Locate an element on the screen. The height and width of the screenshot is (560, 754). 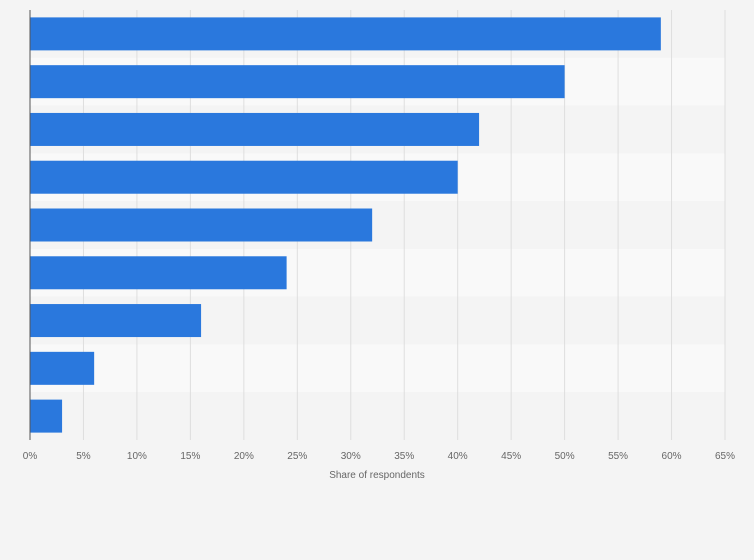
x-tick-label: 25% is located at coordinates (297, 456).